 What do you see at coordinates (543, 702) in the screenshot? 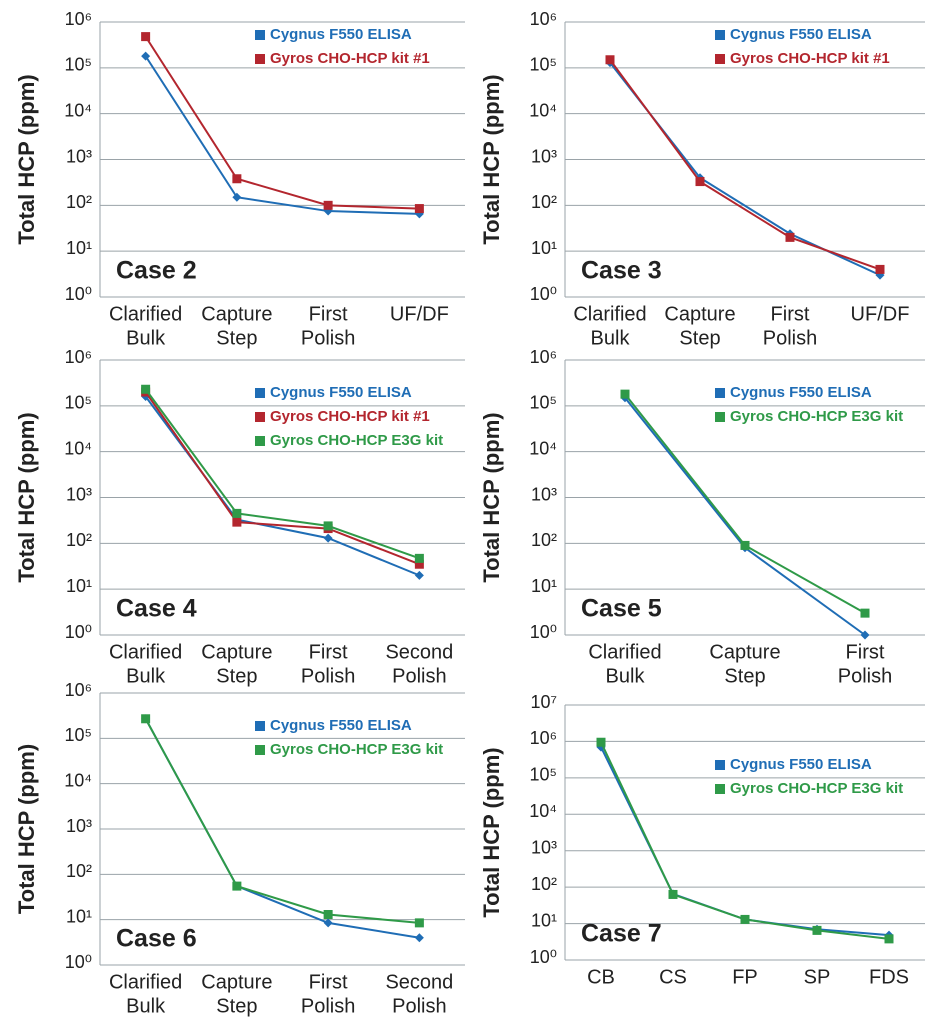
I see `y-tick-label: 10⁷` at bounding box center [543, 702].